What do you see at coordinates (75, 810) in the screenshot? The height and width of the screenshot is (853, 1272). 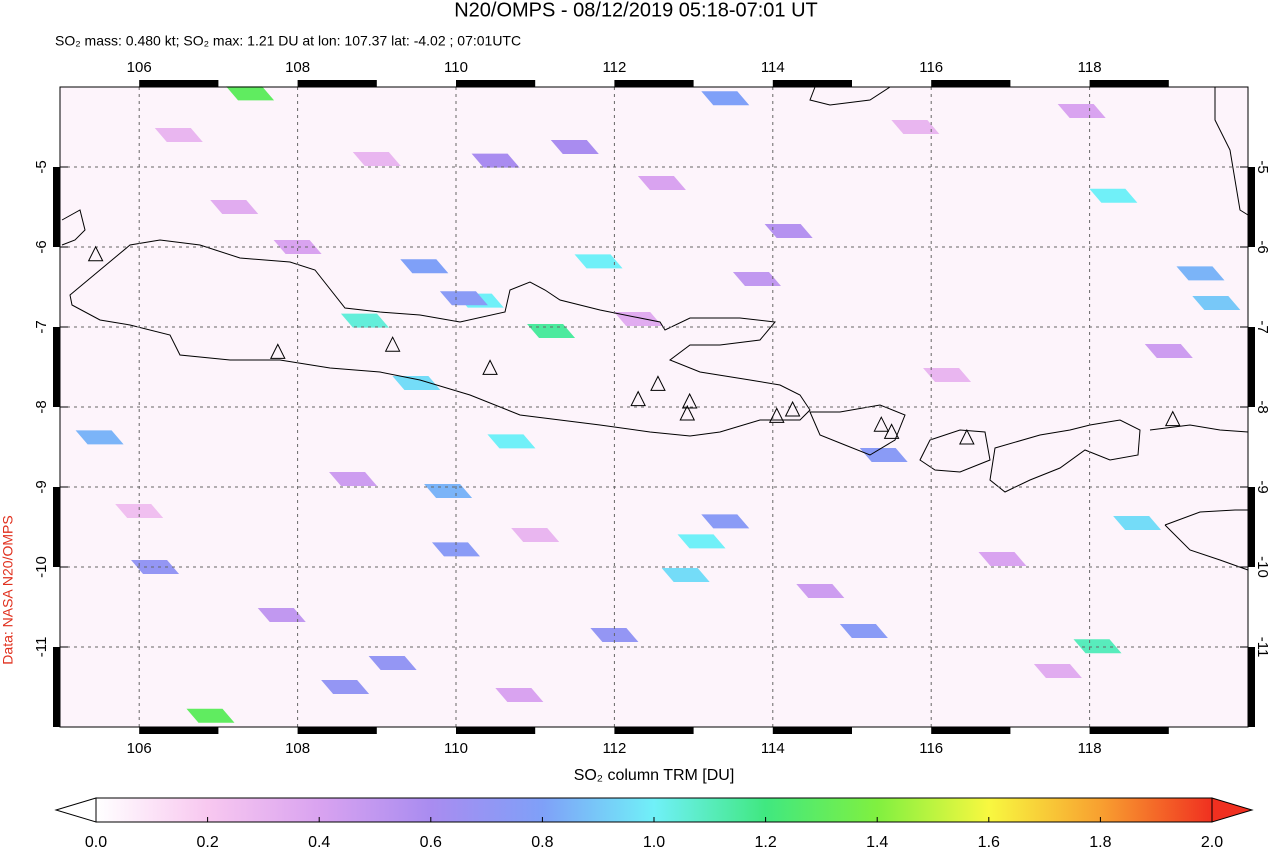 I see `colorbar-under` at bounding box center [75, 810].